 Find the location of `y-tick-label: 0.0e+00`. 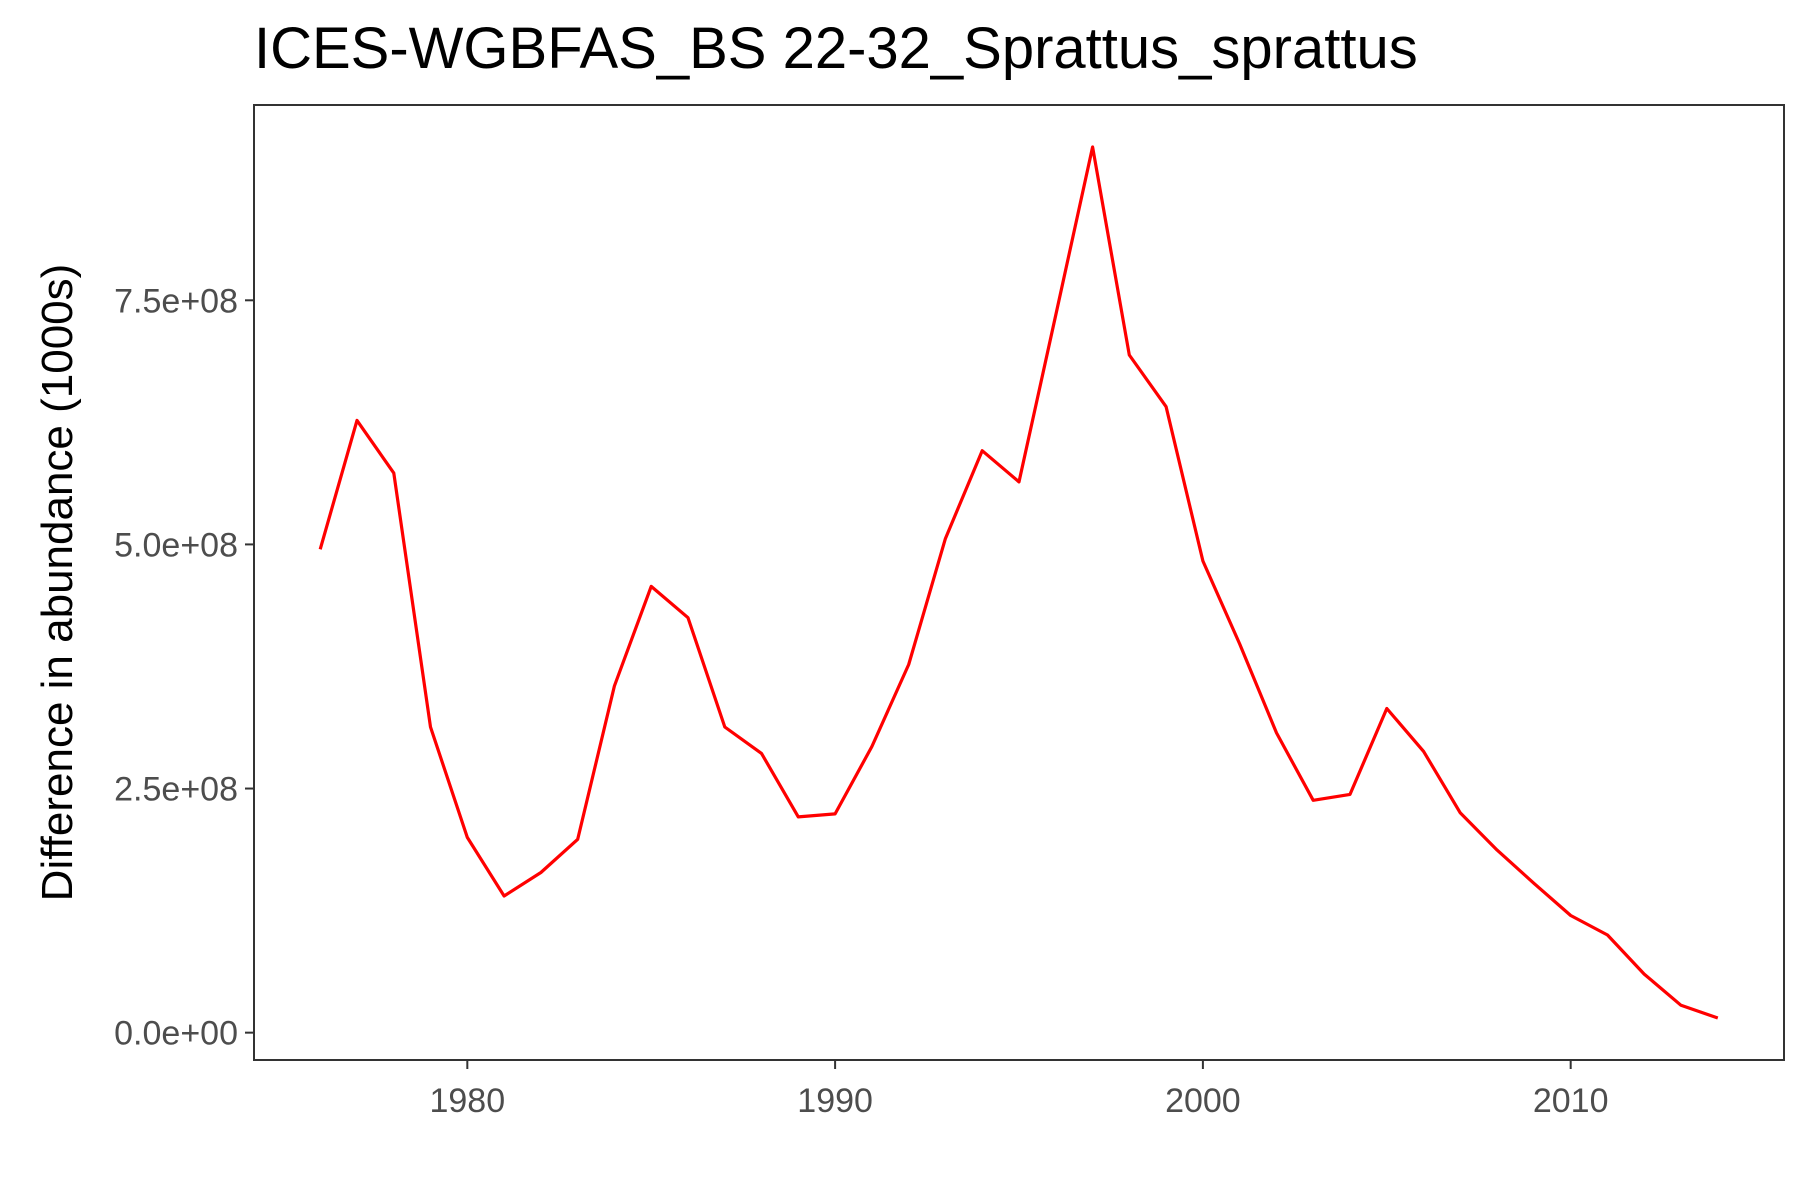

y-tick-label: 0.0e+00 is located at coordinates (176, 1034).